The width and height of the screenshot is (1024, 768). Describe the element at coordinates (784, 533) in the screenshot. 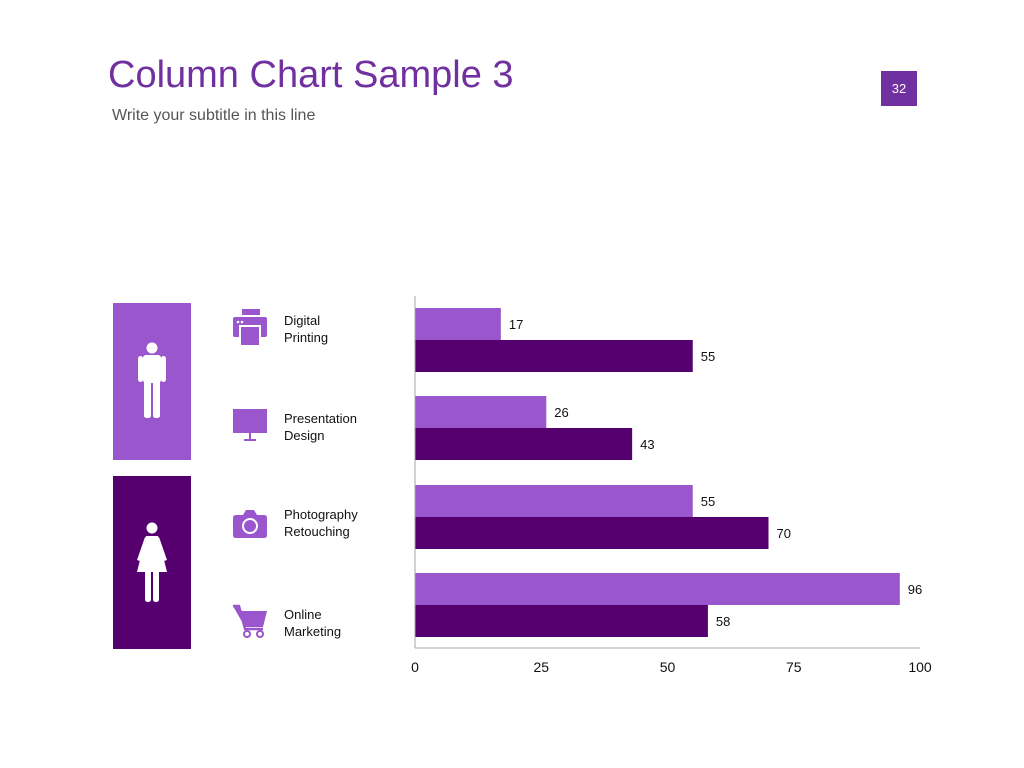

I see `data-label: 70` at that location.